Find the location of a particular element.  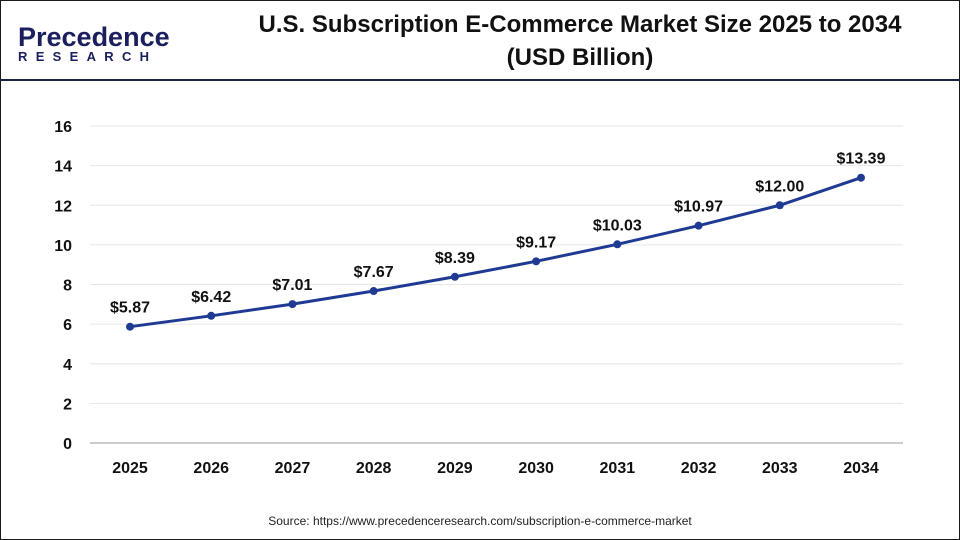

logo: Precedence RESEARCH is located at coordinates (94, 43).